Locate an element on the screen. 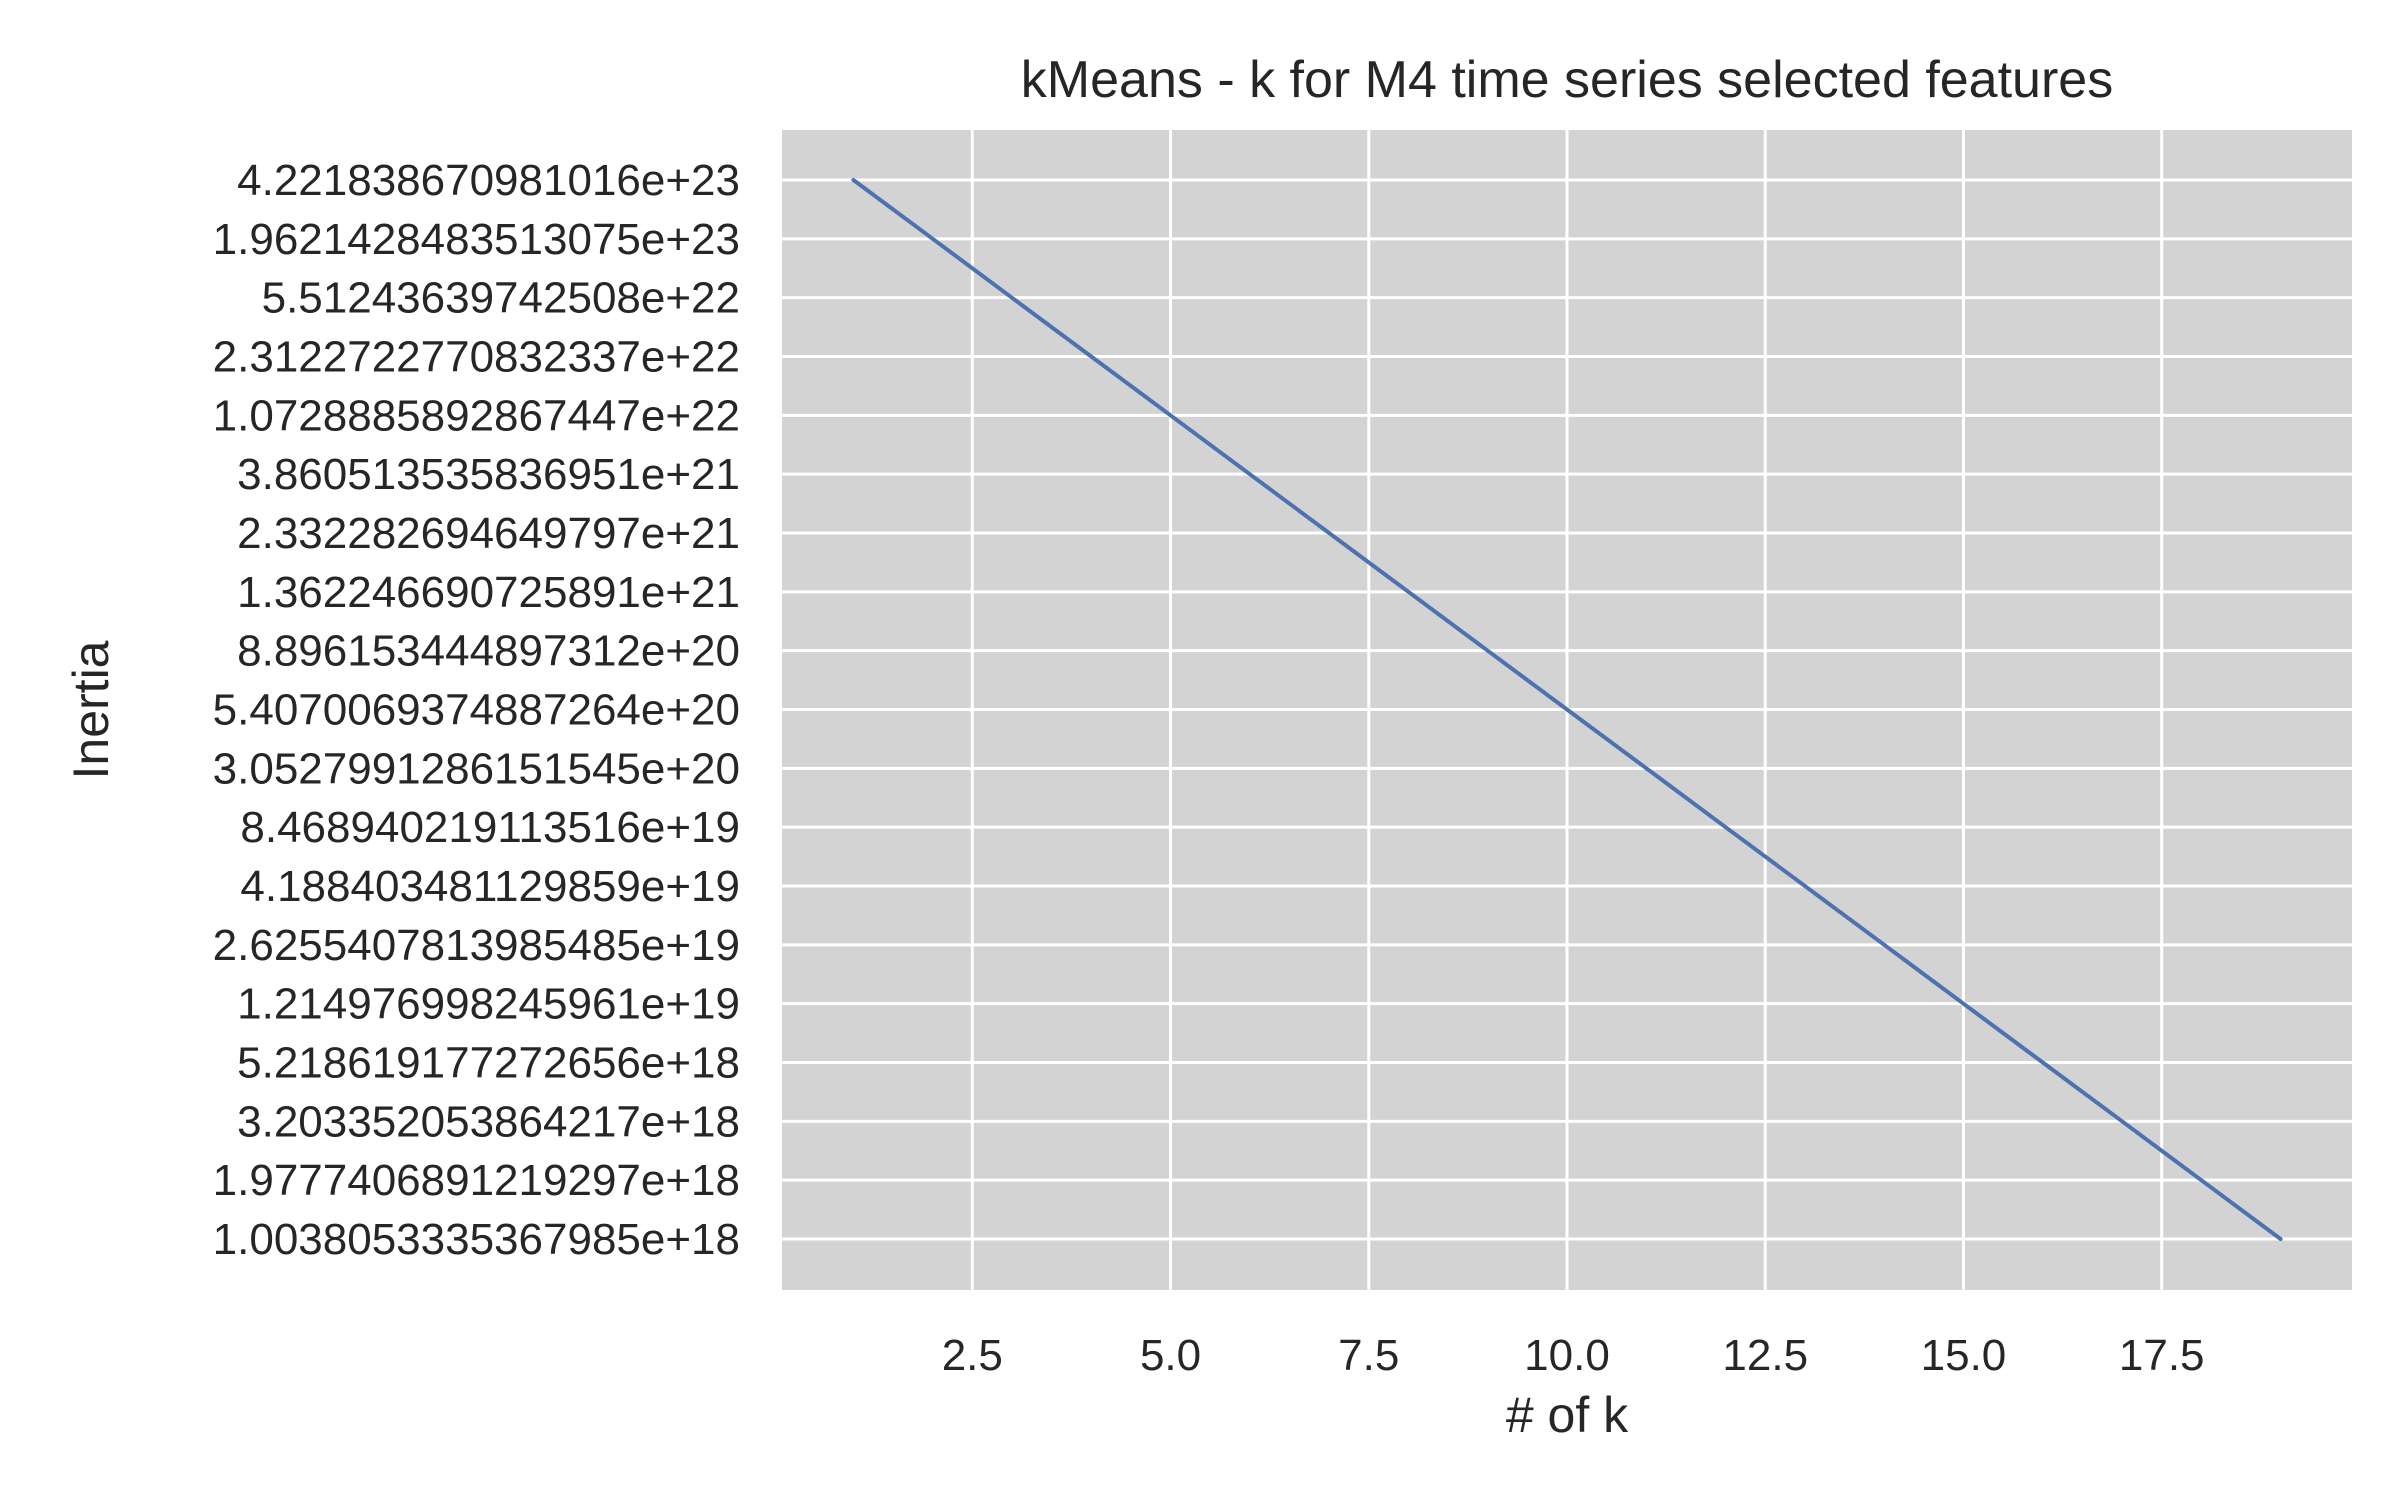 This screenshot has height=1505, width=2400. x-tick-label: 15.0 is located at coordinates (1964, 1355).